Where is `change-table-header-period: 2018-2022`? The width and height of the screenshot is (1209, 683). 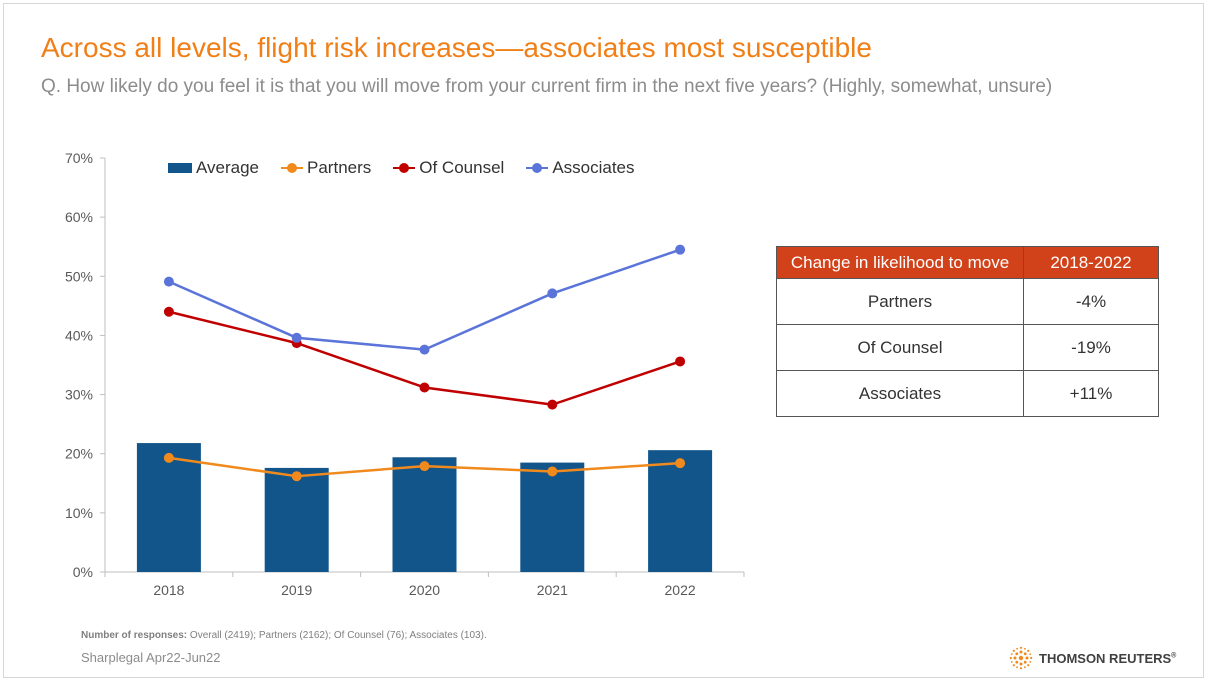 change-table-header-period: 2018-2022 is located at coordinates (1091, 262).